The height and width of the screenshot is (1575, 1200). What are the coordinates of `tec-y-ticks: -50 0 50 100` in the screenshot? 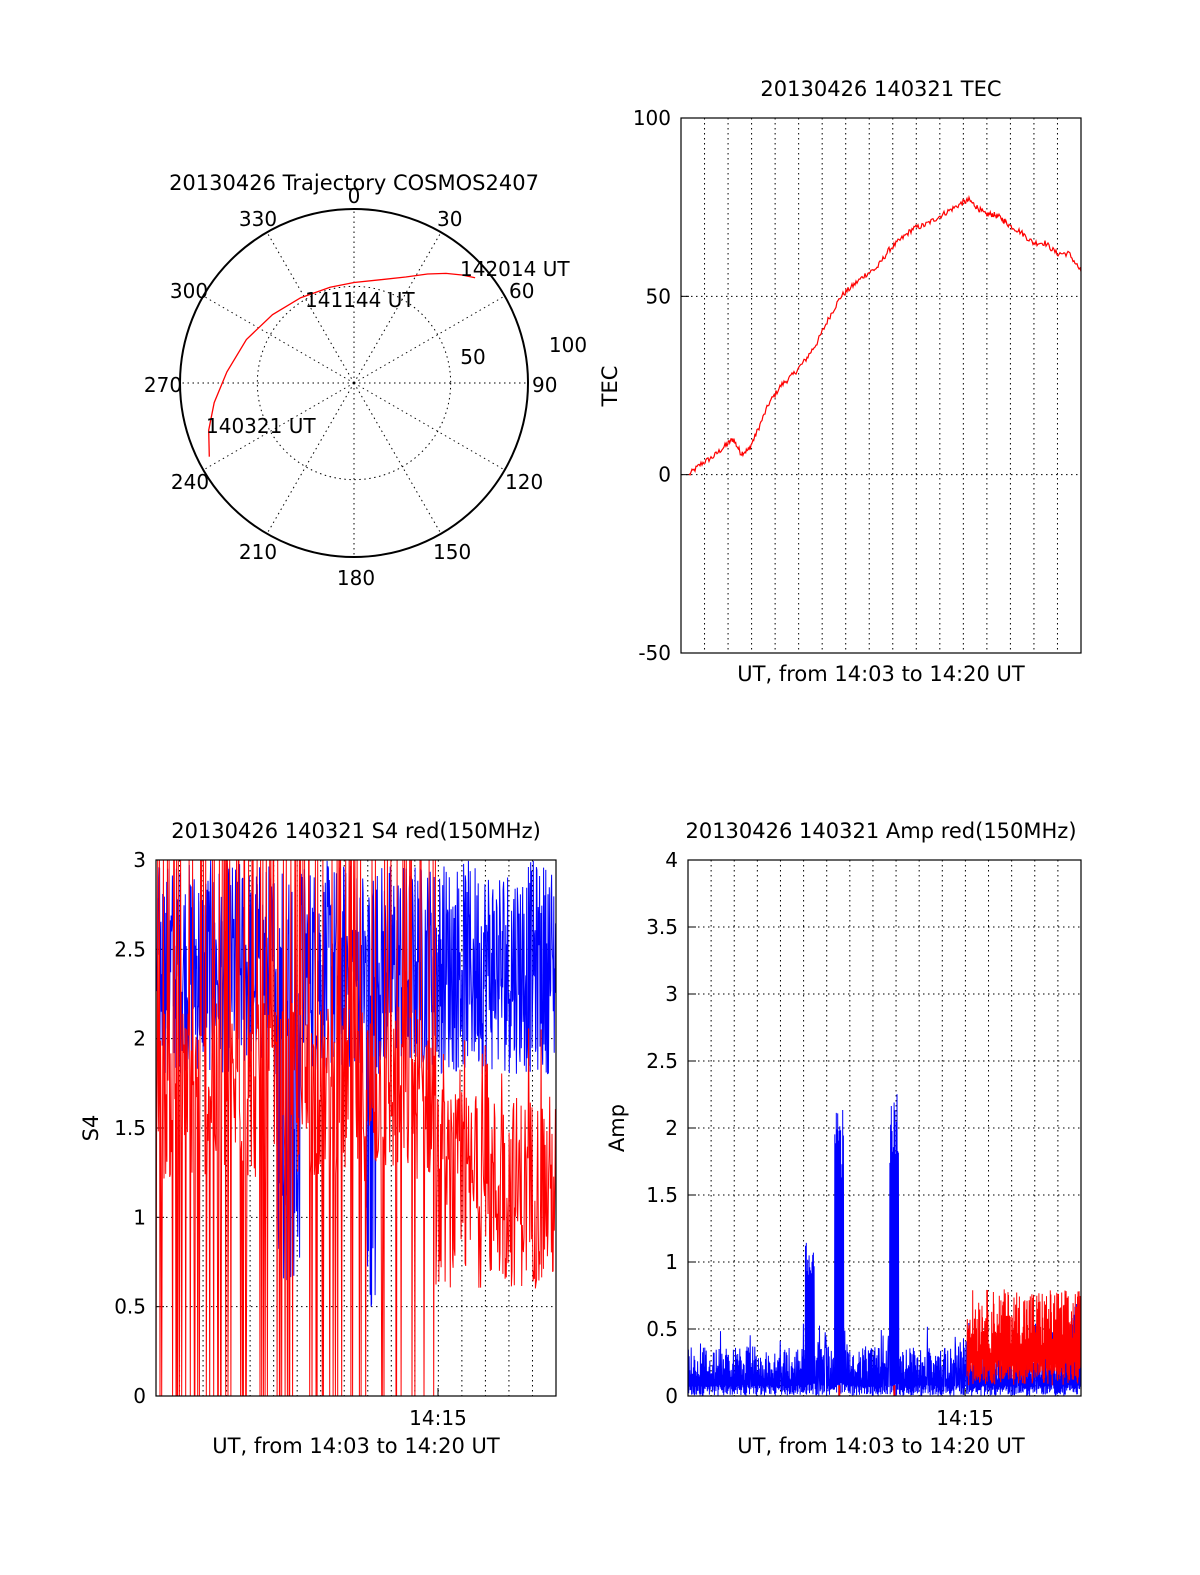 It's located at (652, 385).